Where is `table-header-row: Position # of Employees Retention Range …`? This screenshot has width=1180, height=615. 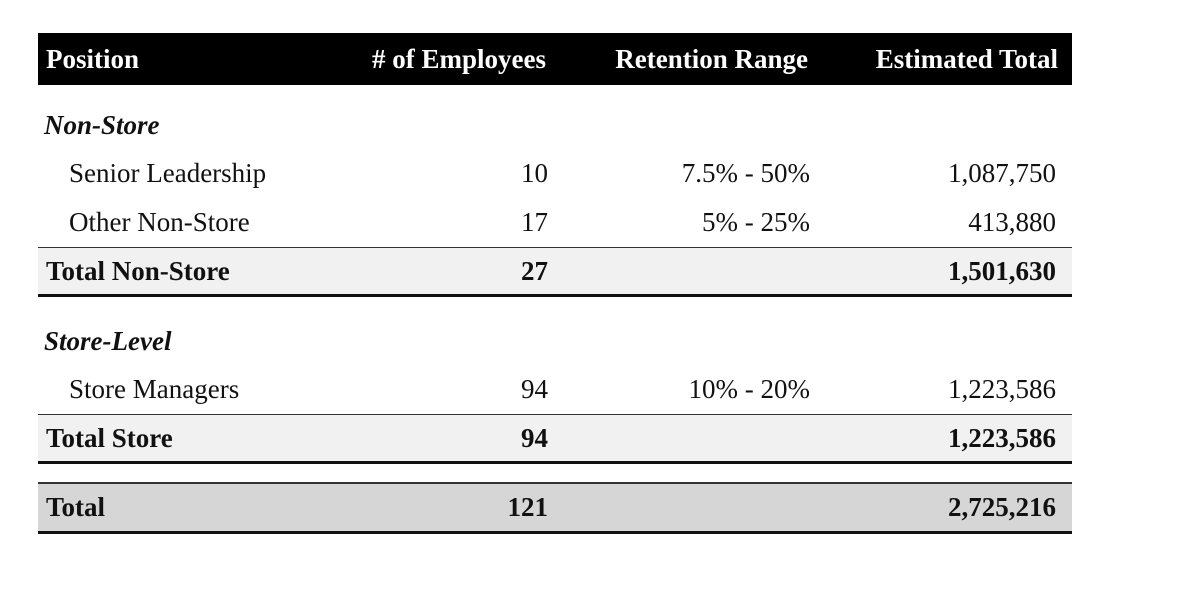 table-header-row: Position # of Employees Retention Range … is located at coordinates (555, 59).